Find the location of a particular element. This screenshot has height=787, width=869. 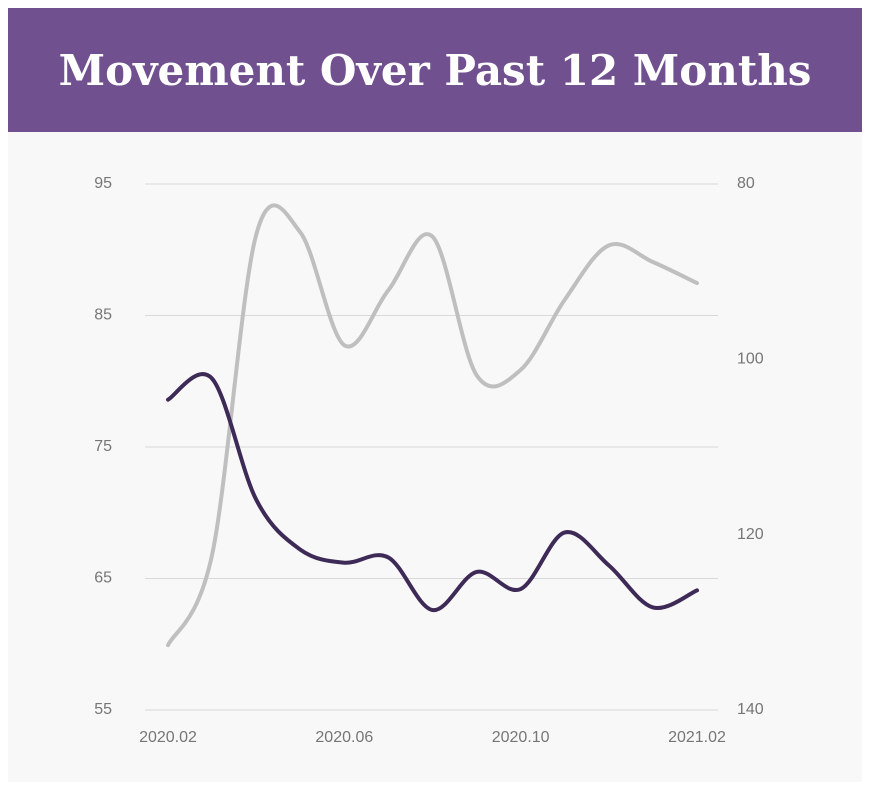

x-tick-label: 2021.02 is located at coordinates (697, 737).